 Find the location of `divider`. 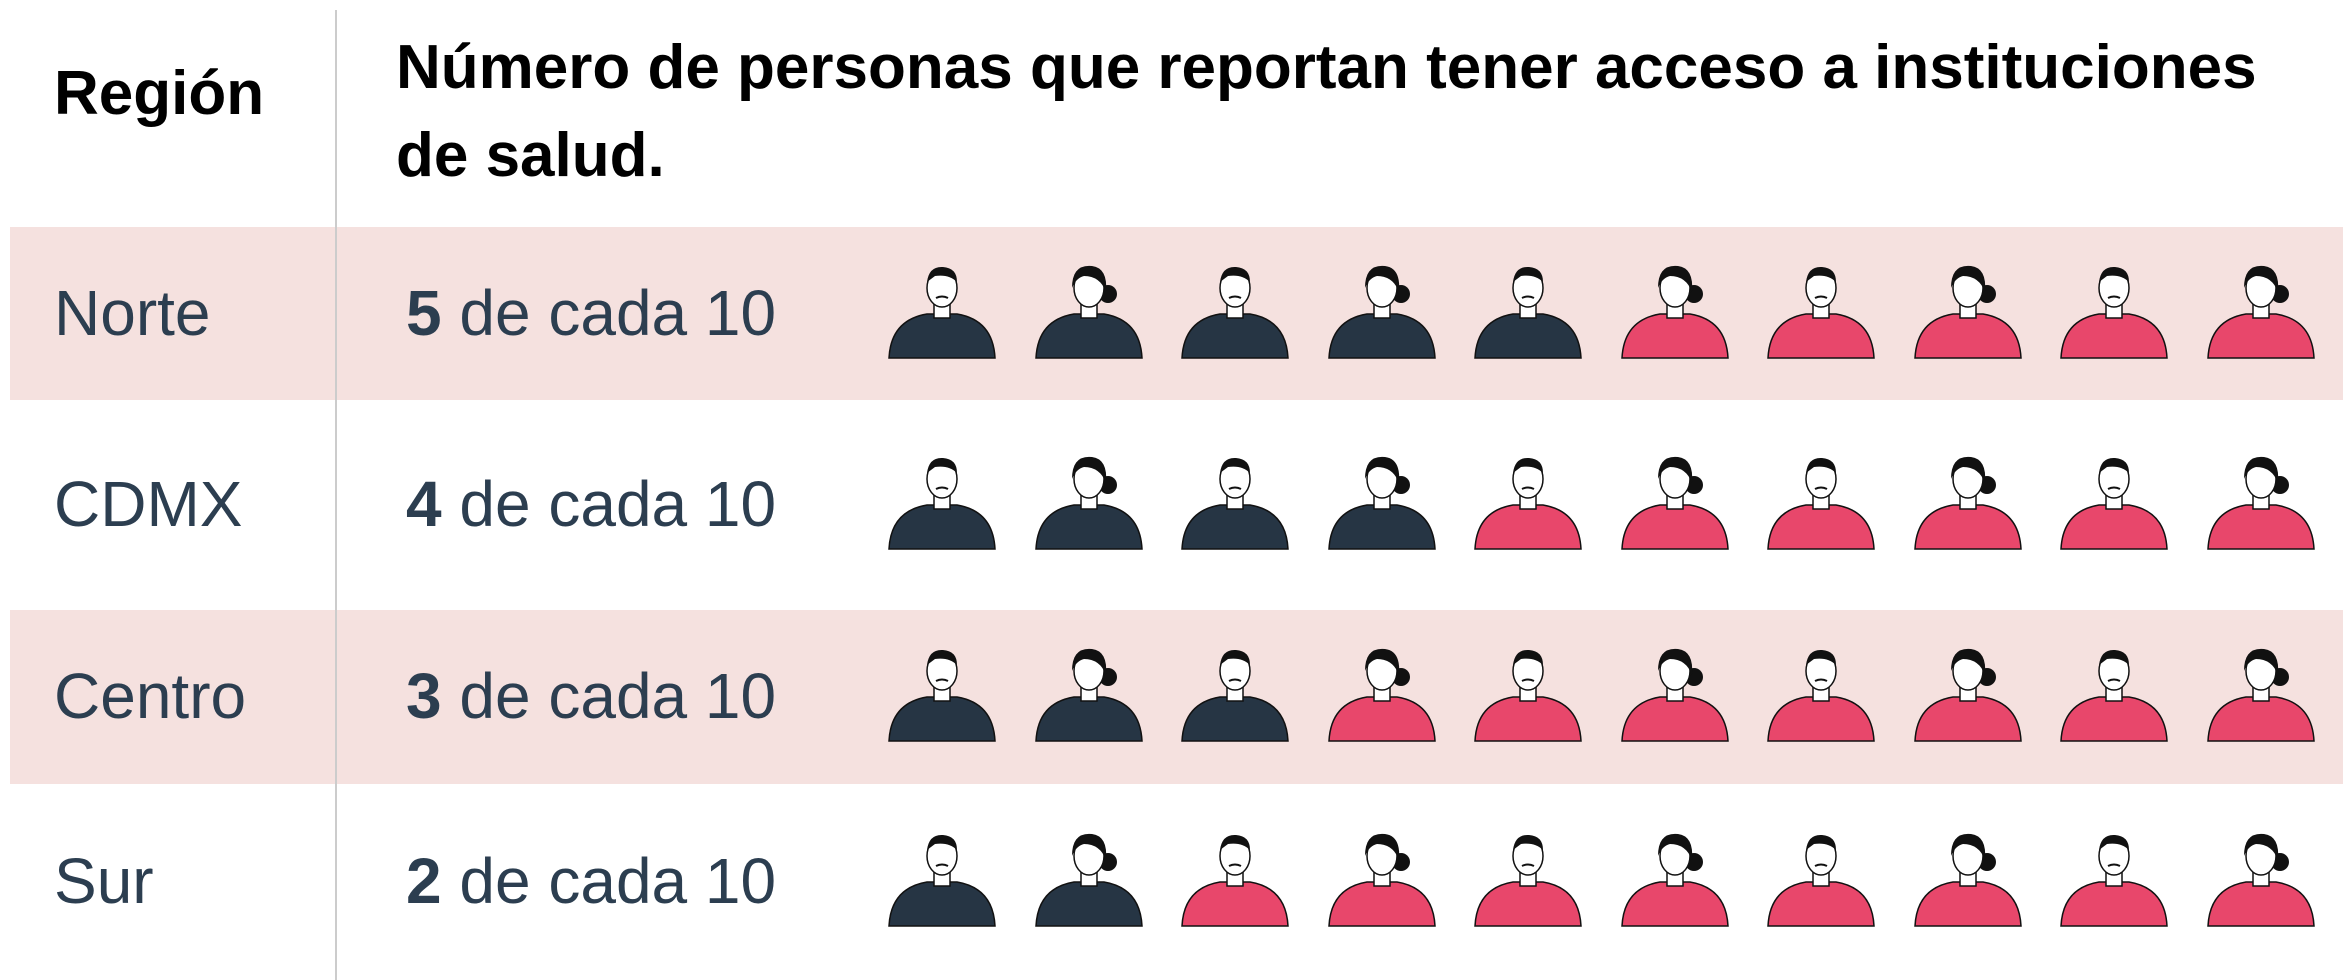

divider is located at coordinates (336, 495).